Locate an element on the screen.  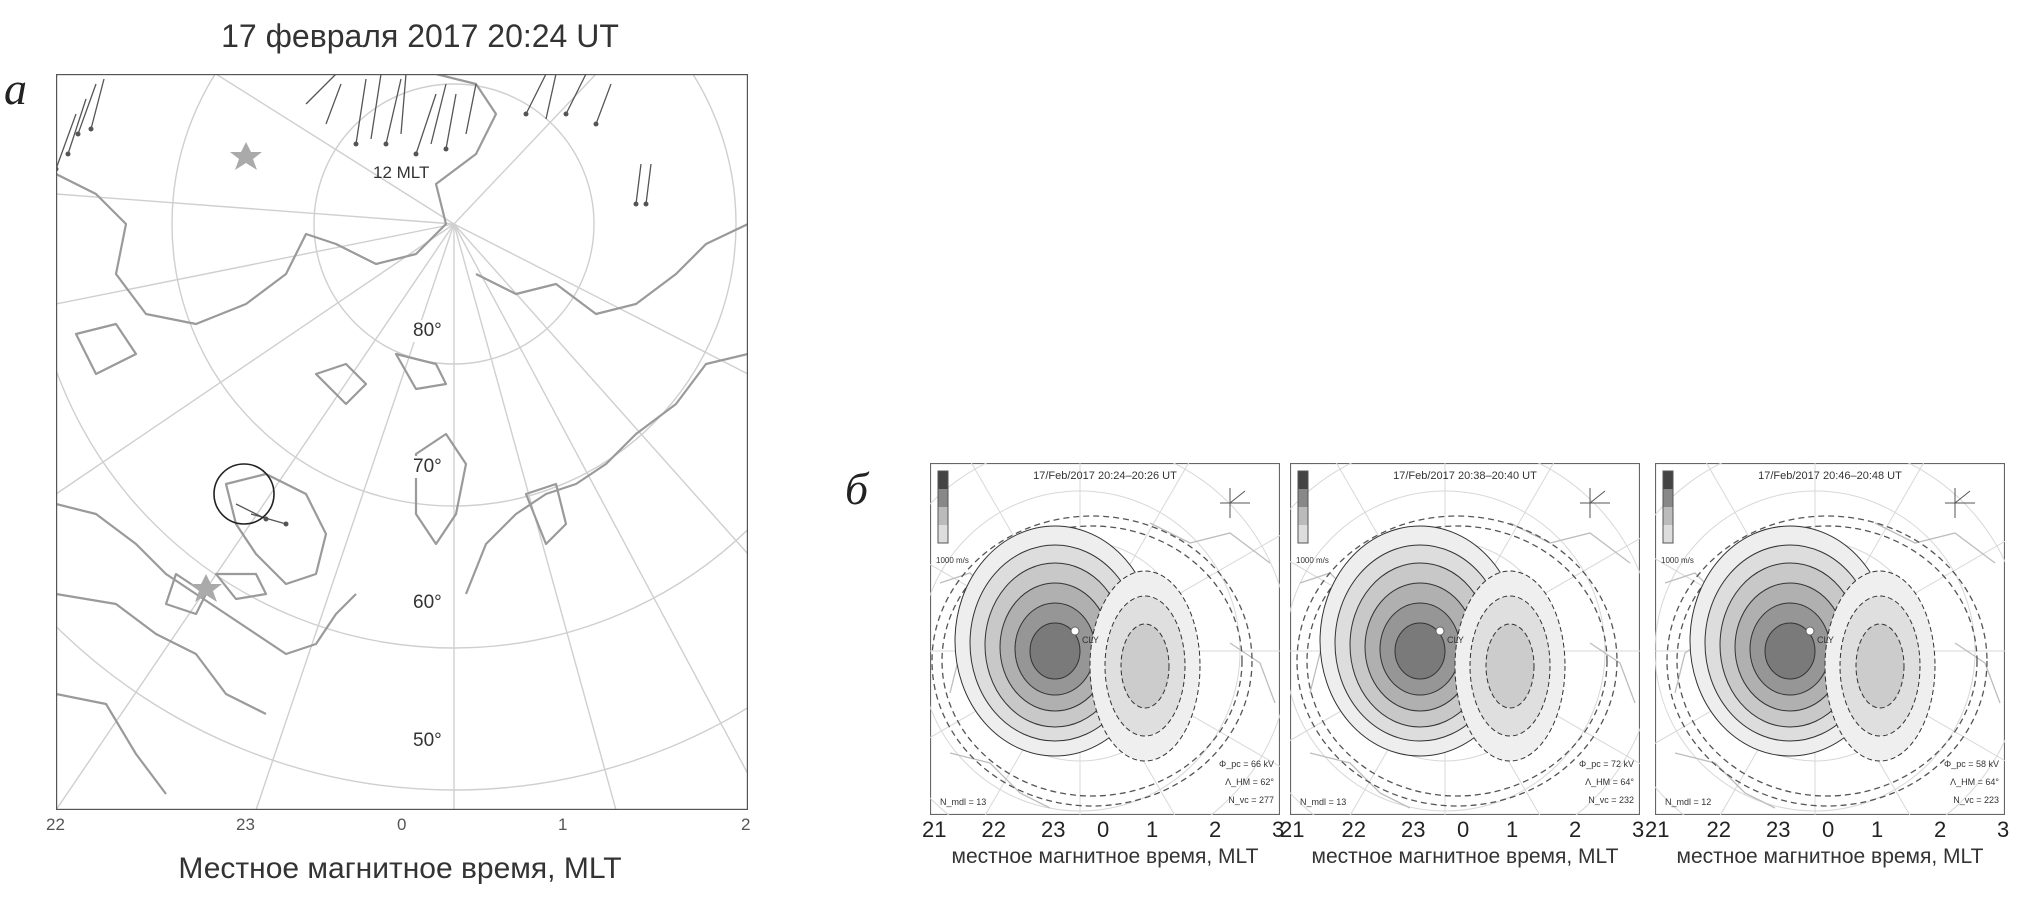
tick-b-1-23: 23 is located at coordinates (1053, 829).